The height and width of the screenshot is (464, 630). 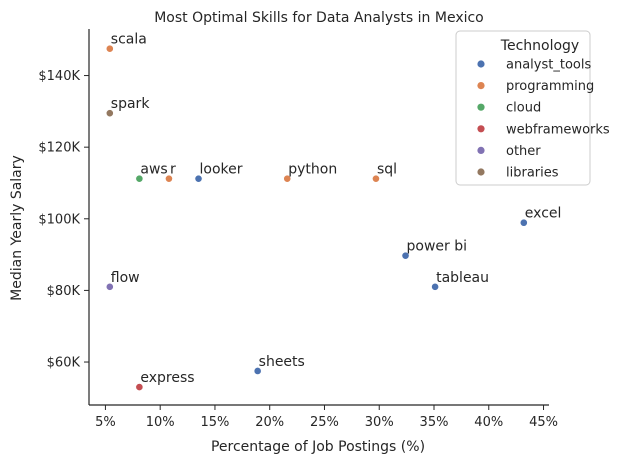 What do you see at coordinates (139, 178) in the screenshot?
I see `data-point-aws` at bounding box center [139, 178].